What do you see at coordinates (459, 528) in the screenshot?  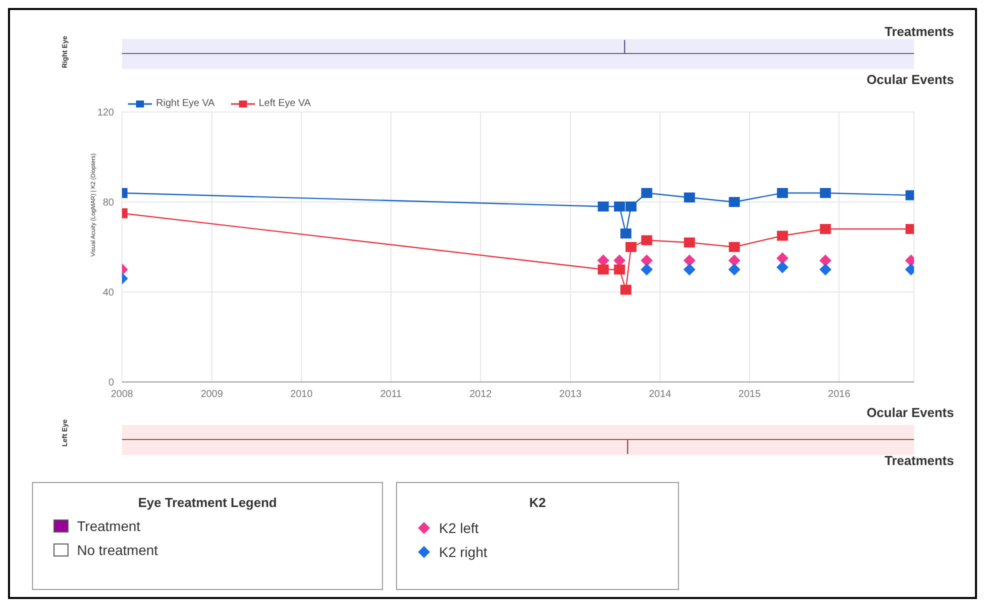 I see `legend-label: K2 left` at bounding box center [459, 528].